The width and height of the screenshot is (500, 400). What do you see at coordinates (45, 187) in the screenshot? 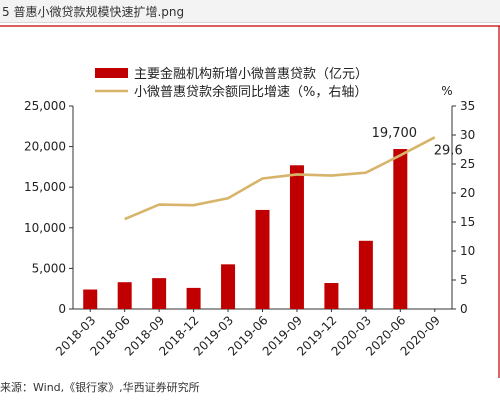
I see `left-tick-label: 15,000` at bounding box center [45, 187].